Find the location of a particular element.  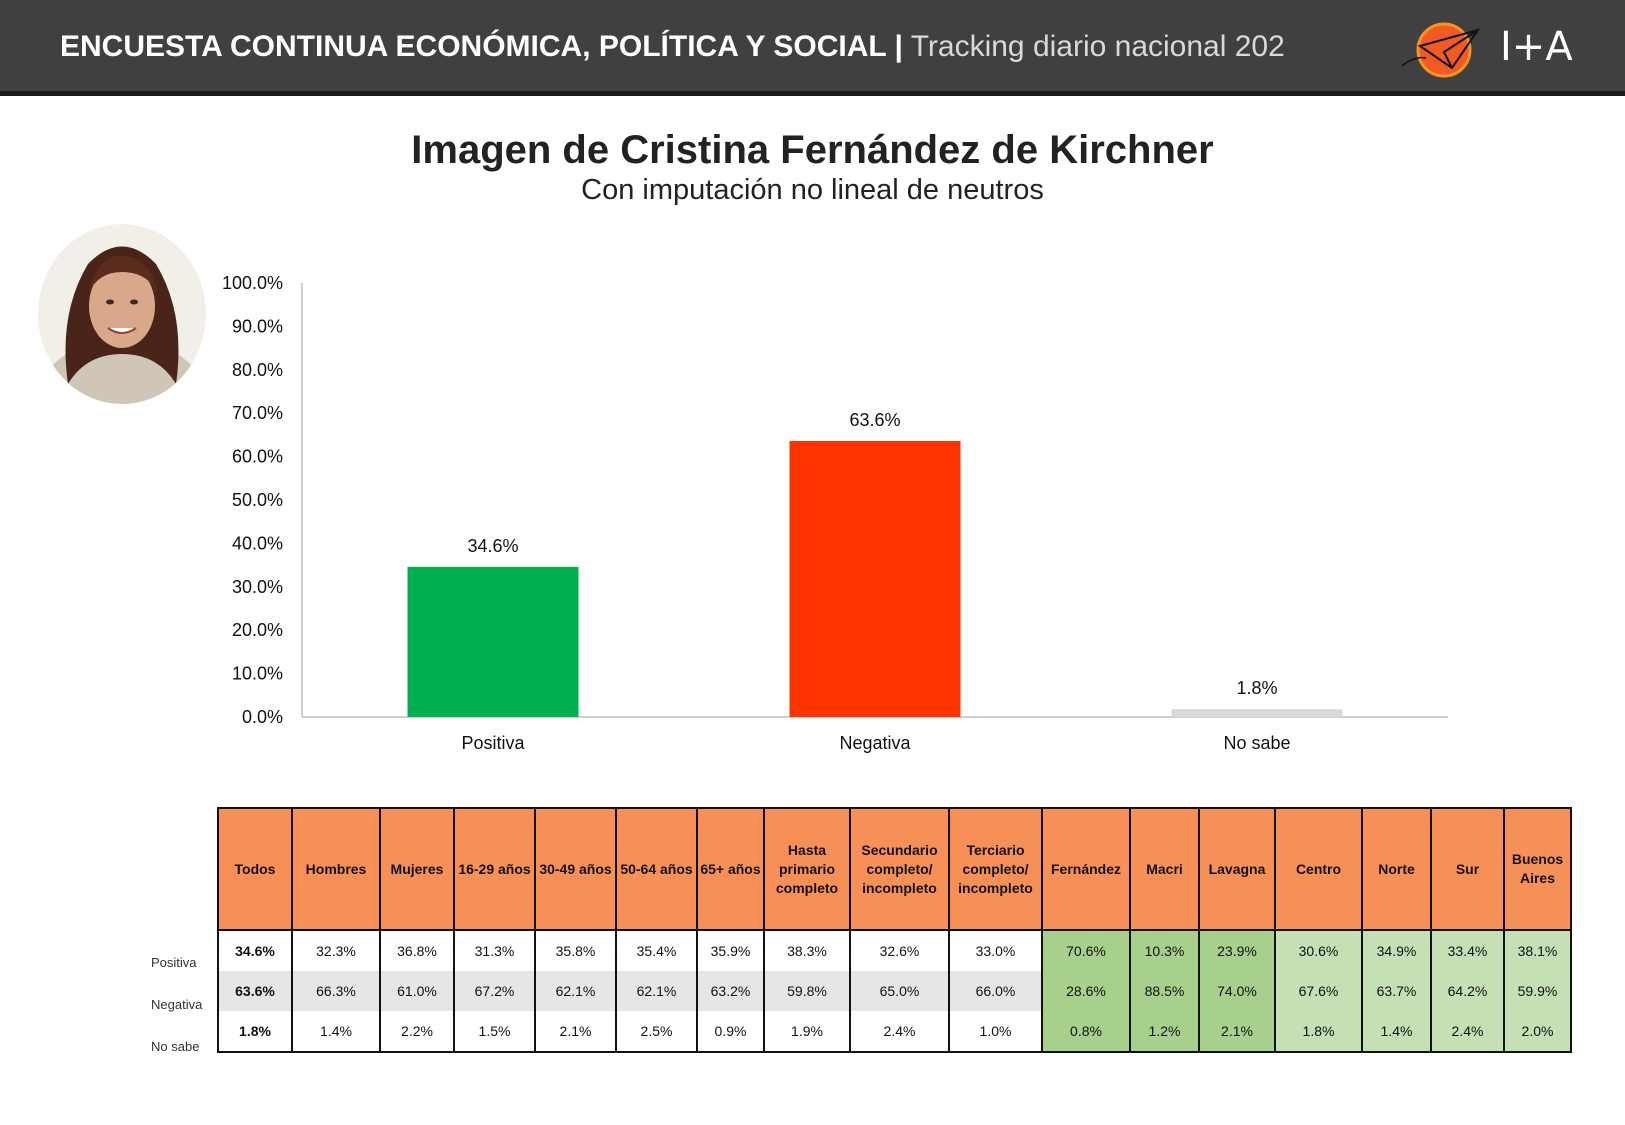

chart-title: Imagen de Cristina Fernández de Kirchner is located at coordinates (812, 150).